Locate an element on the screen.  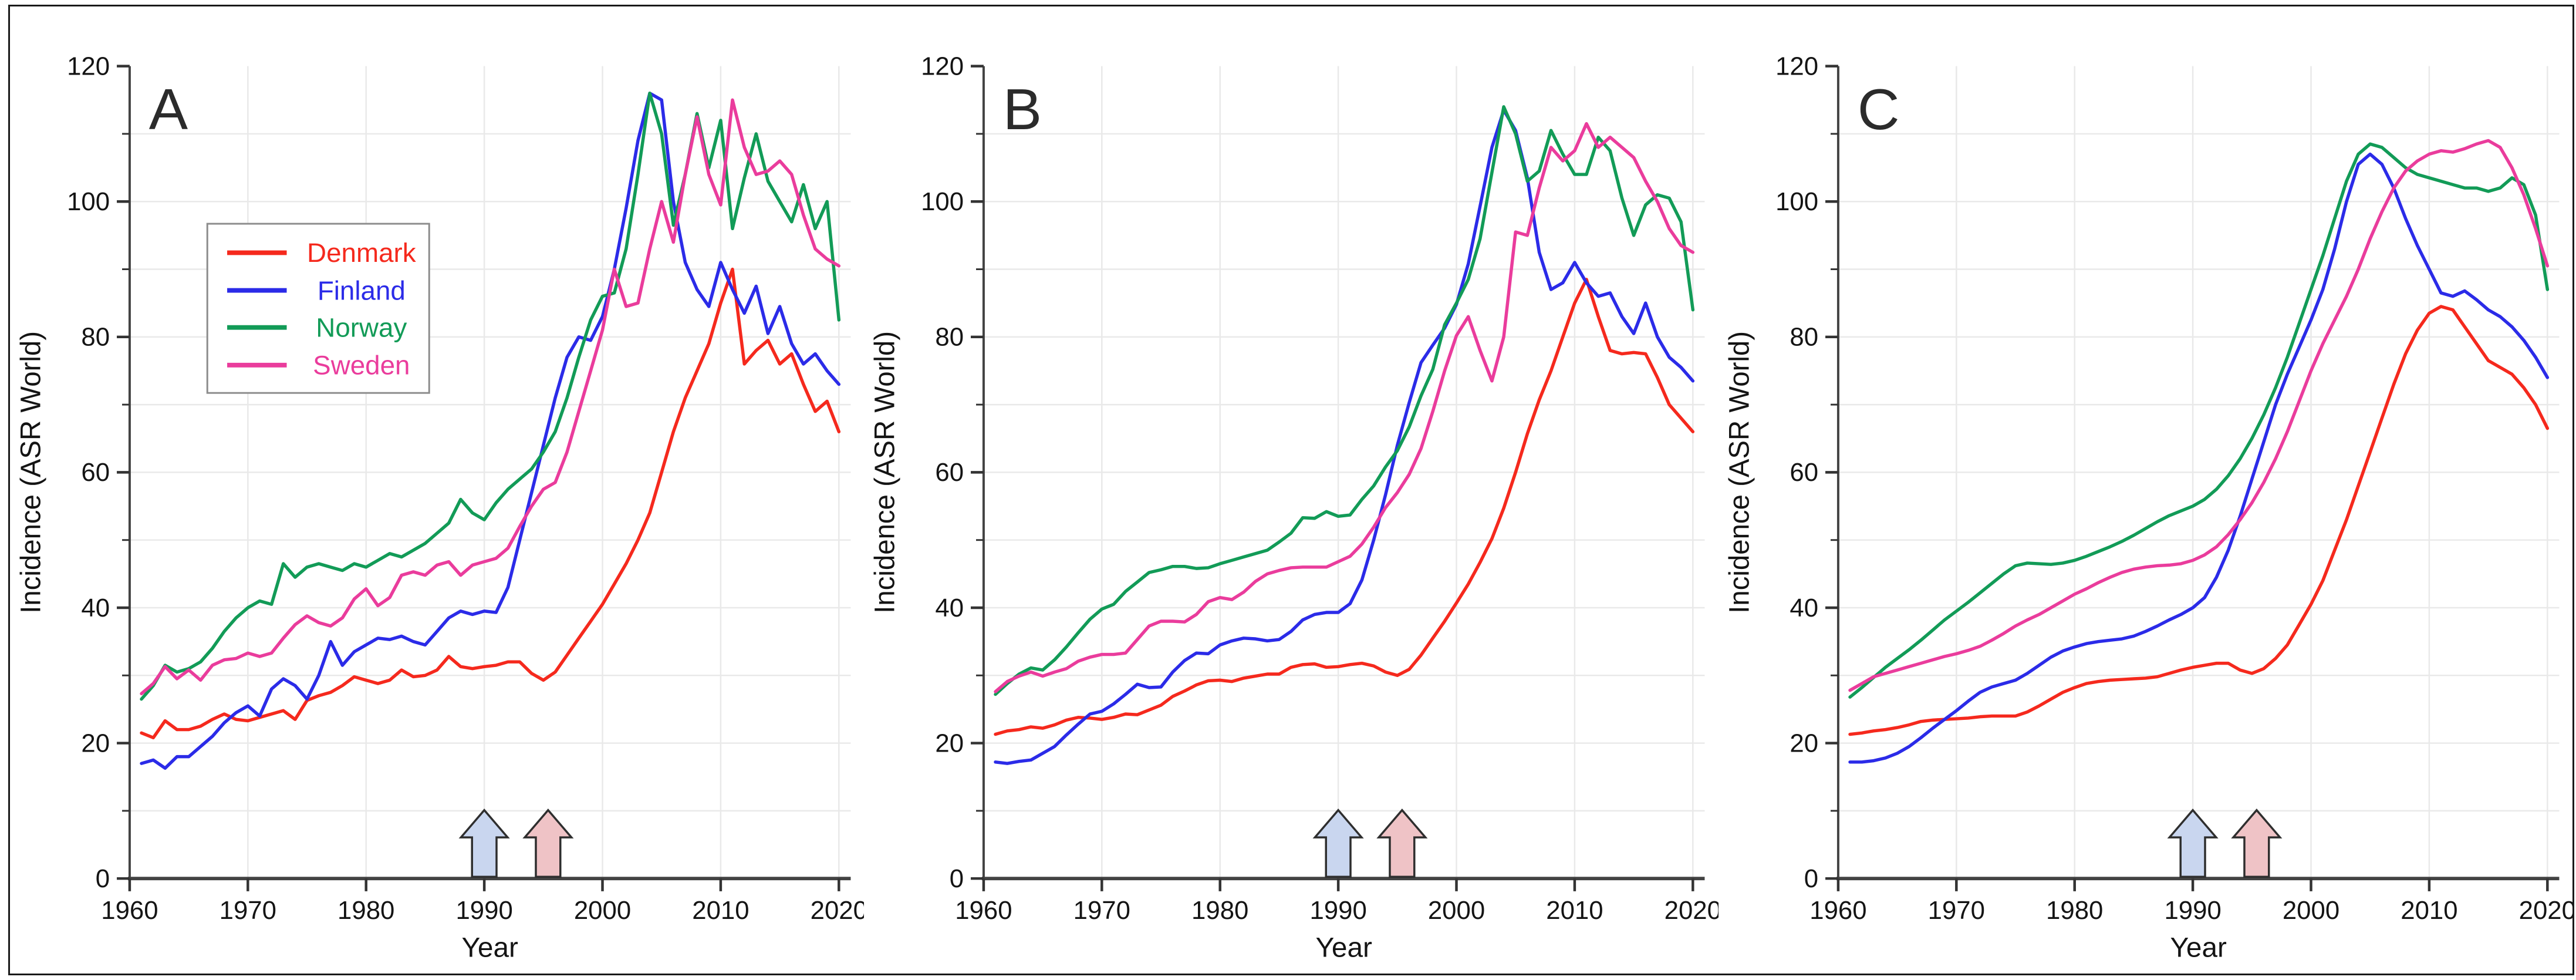
legend-label-sweden: Sweden is located at coordinates (361, 365).